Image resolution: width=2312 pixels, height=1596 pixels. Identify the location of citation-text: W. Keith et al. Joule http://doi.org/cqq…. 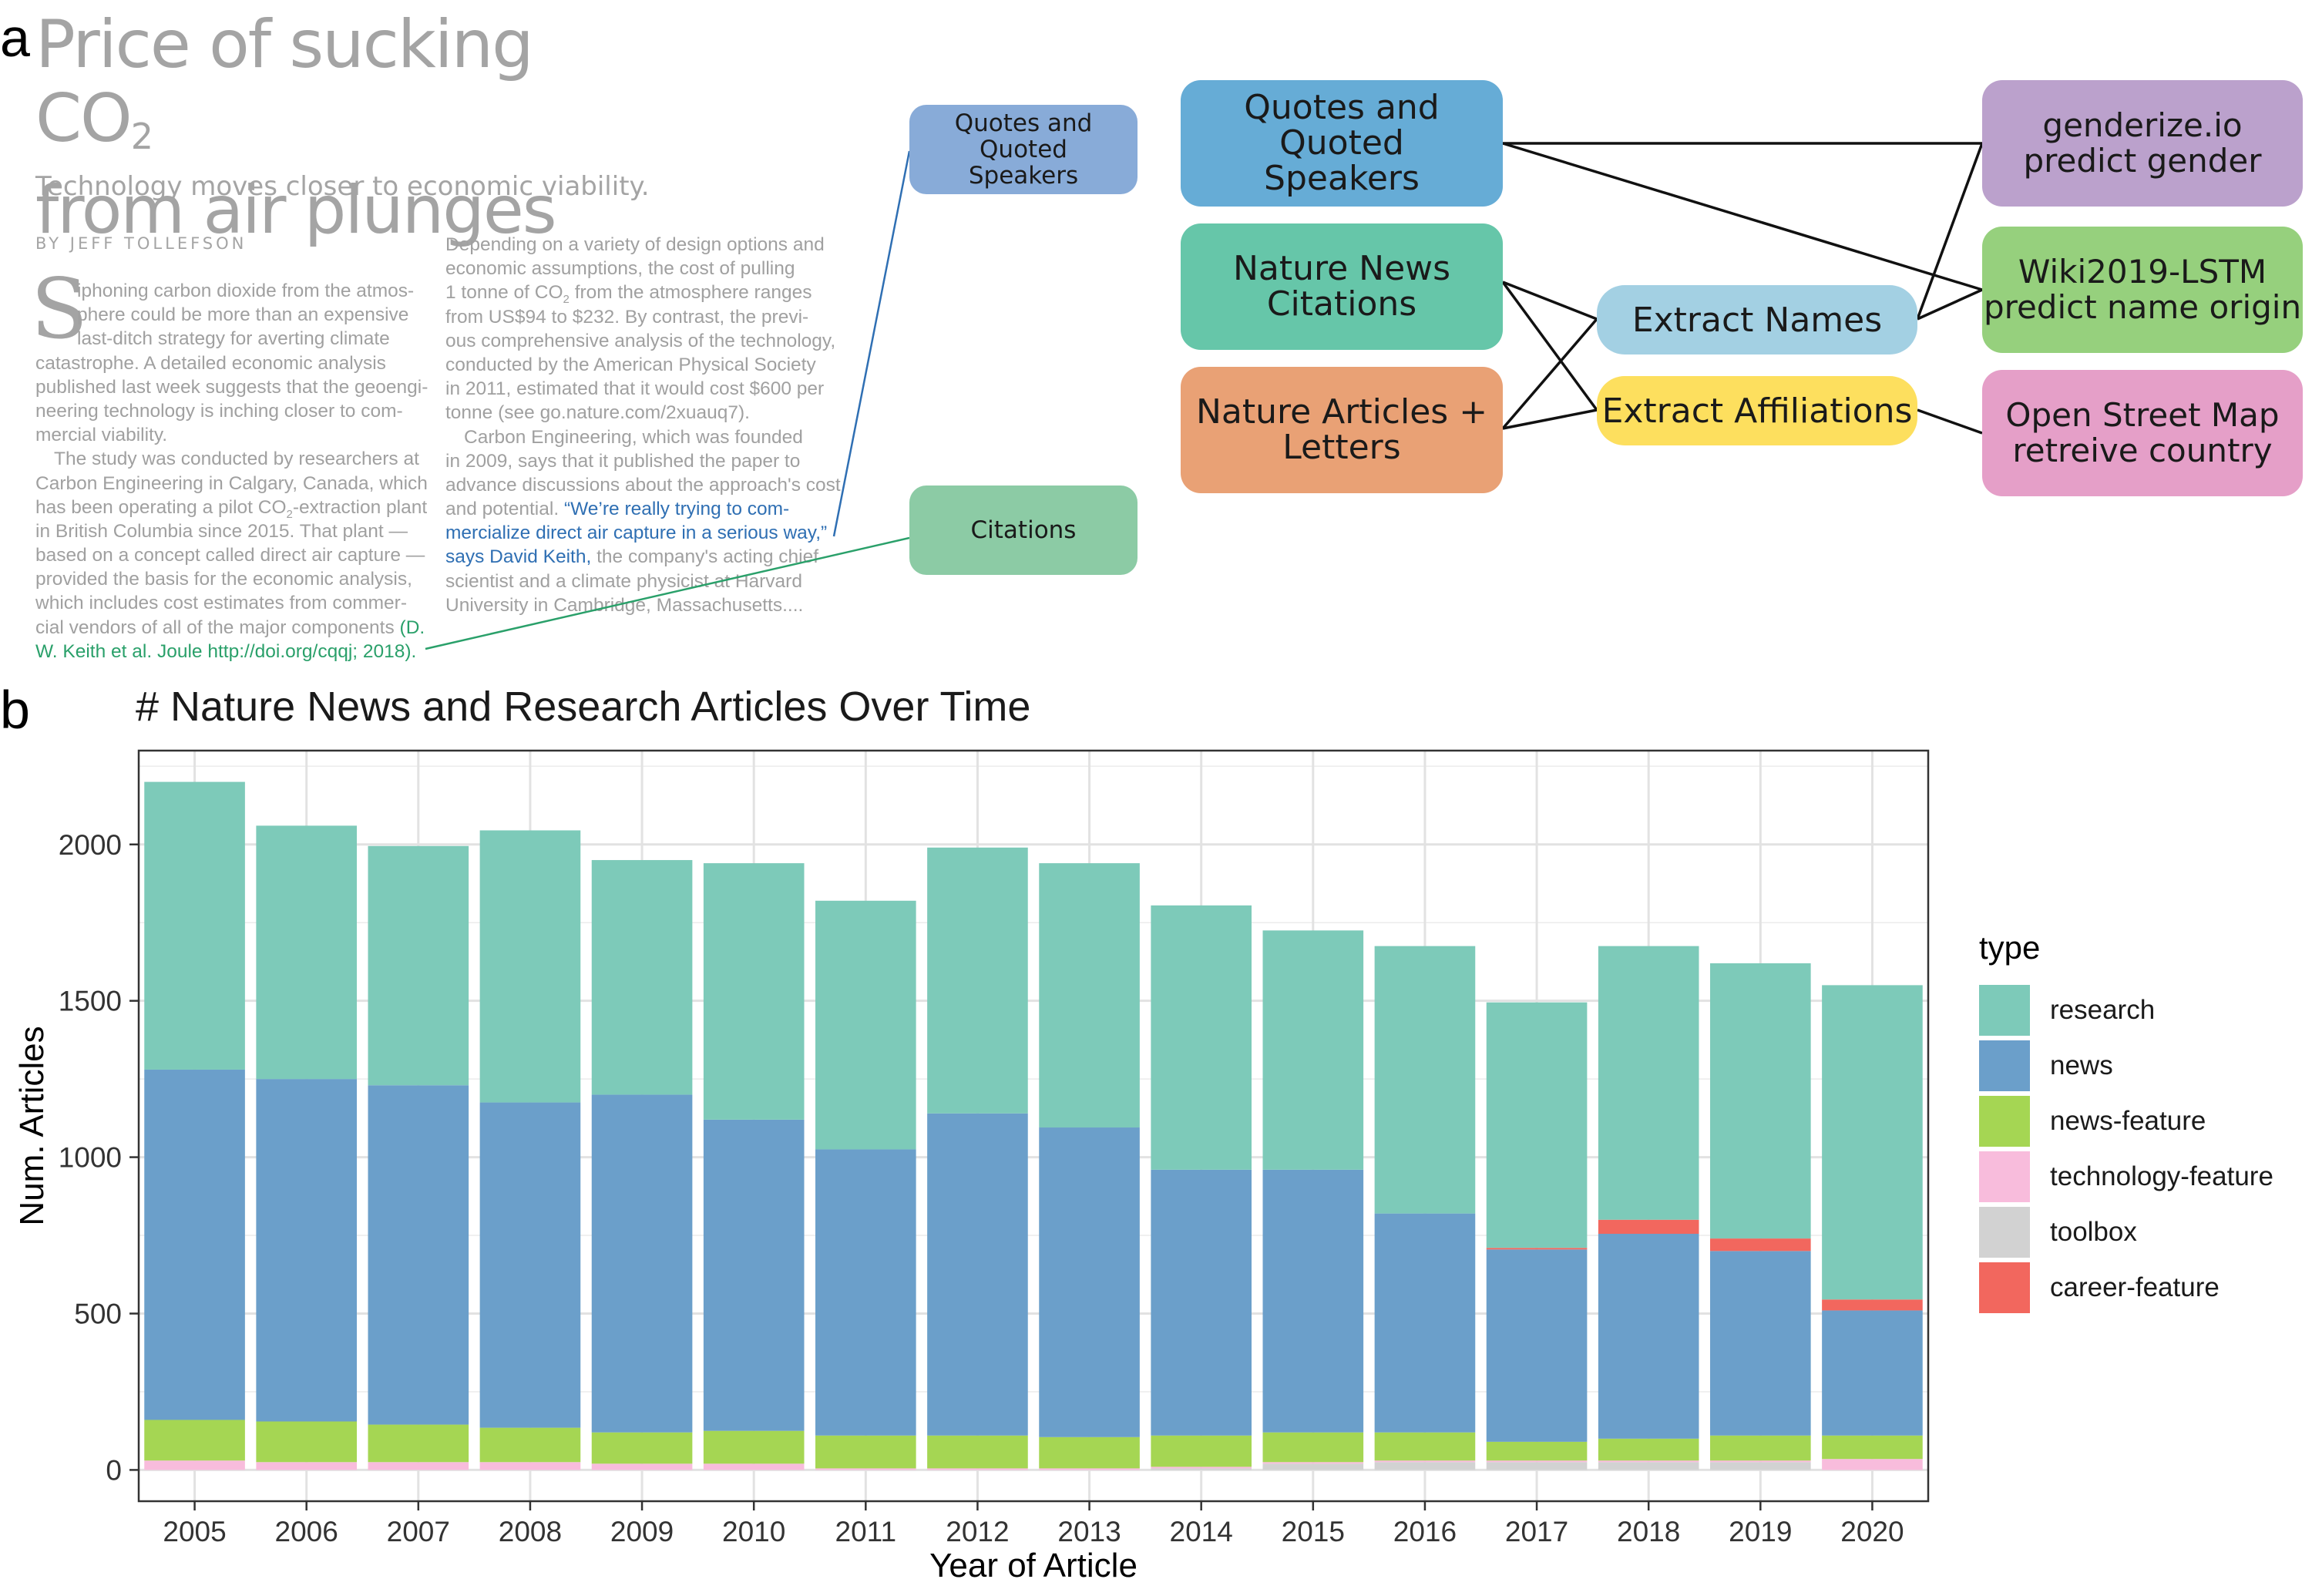
(226, 651).